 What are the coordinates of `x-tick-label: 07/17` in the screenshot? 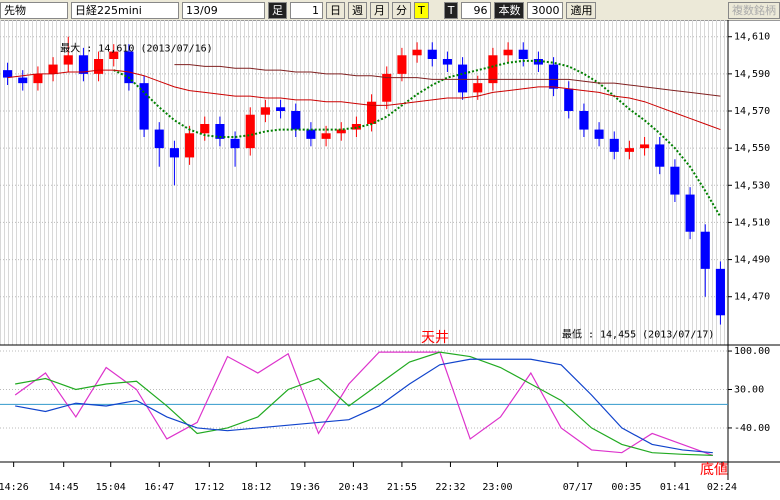 It's located at (578, 487).